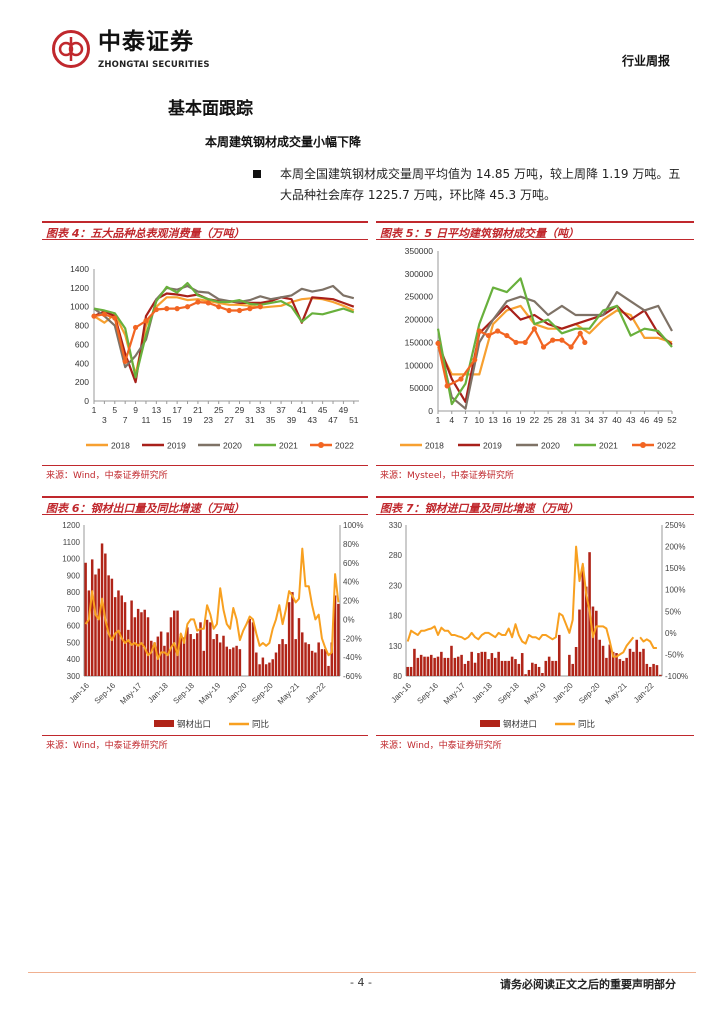 This screenshot has width=724, height=1024. I want to click on x-tick-label: 17, so click(177, 410).